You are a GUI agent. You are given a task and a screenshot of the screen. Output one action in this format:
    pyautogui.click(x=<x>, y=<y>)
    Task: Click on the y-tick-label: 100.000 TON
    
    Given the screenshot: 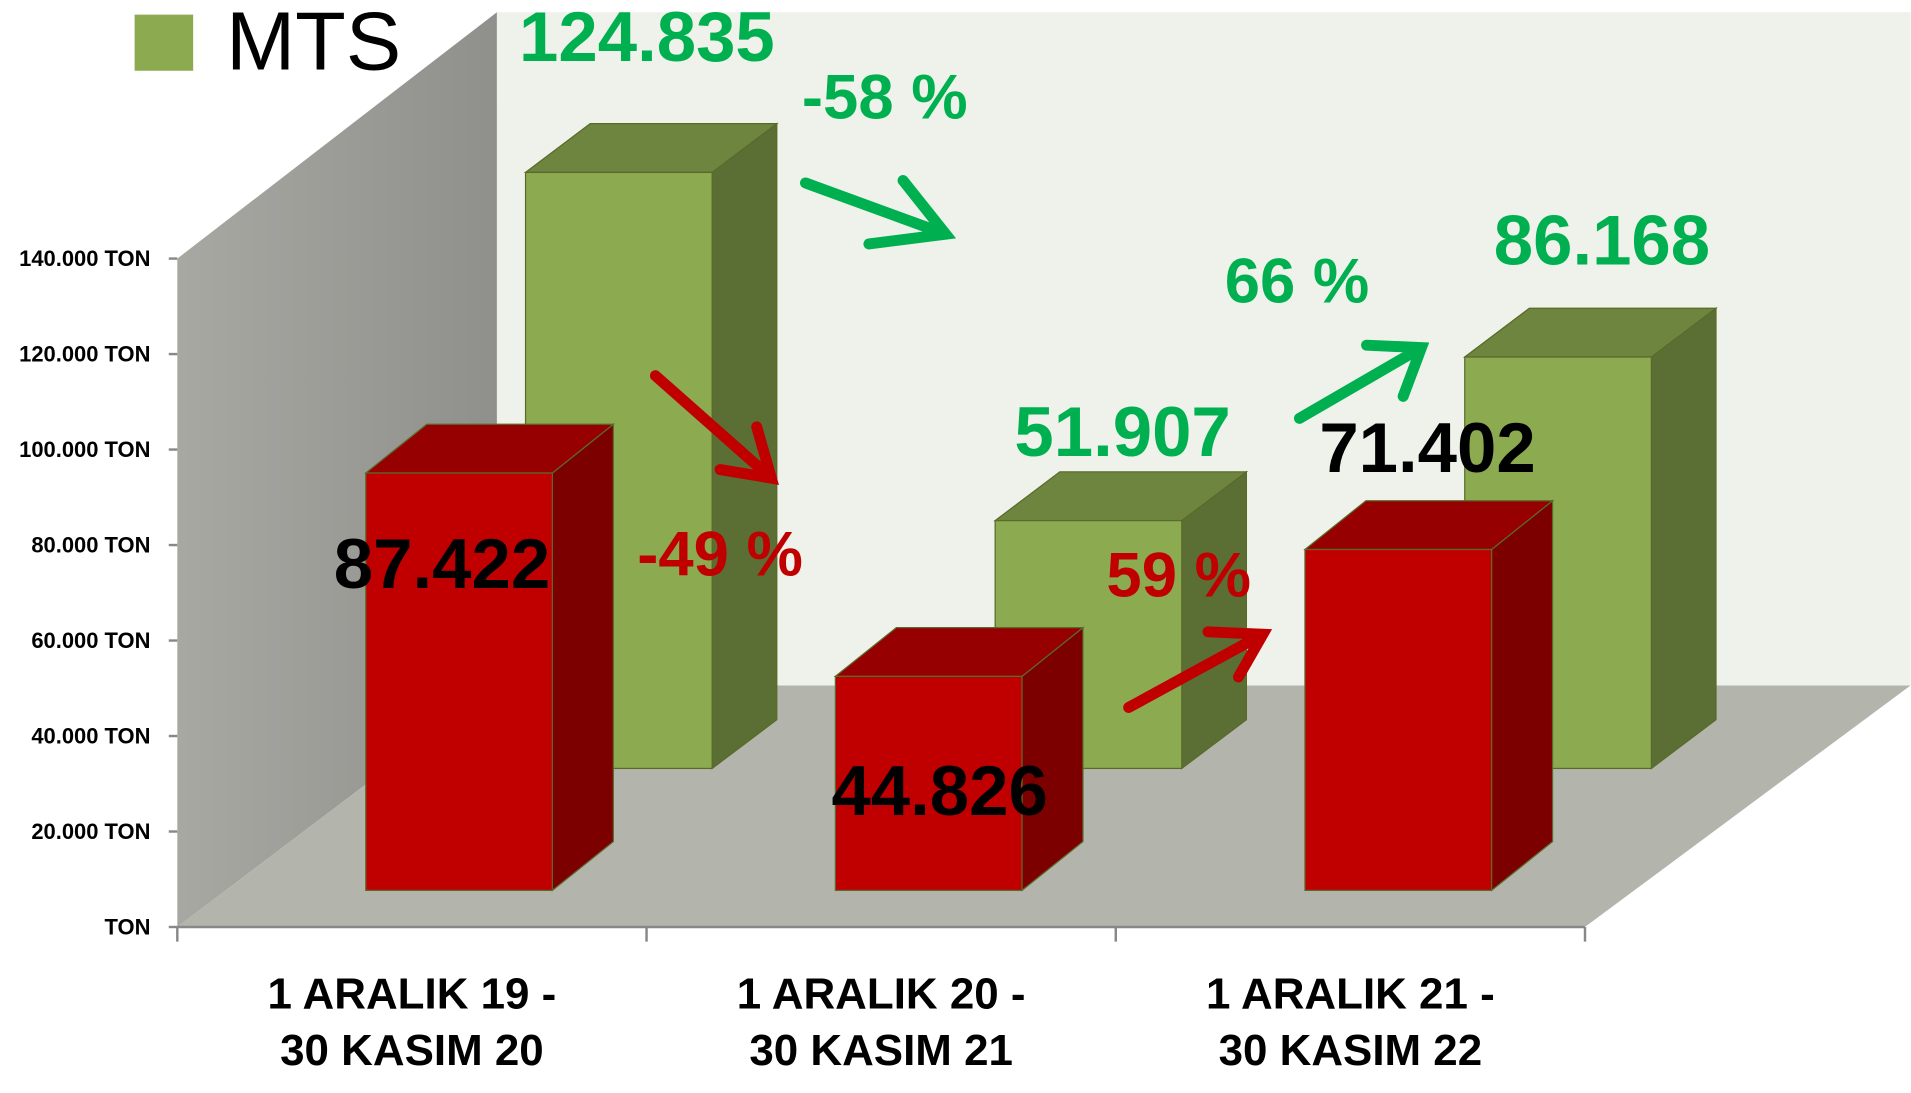 What is the action you would take?
    pyautogui.click(x=84, y=449)
    